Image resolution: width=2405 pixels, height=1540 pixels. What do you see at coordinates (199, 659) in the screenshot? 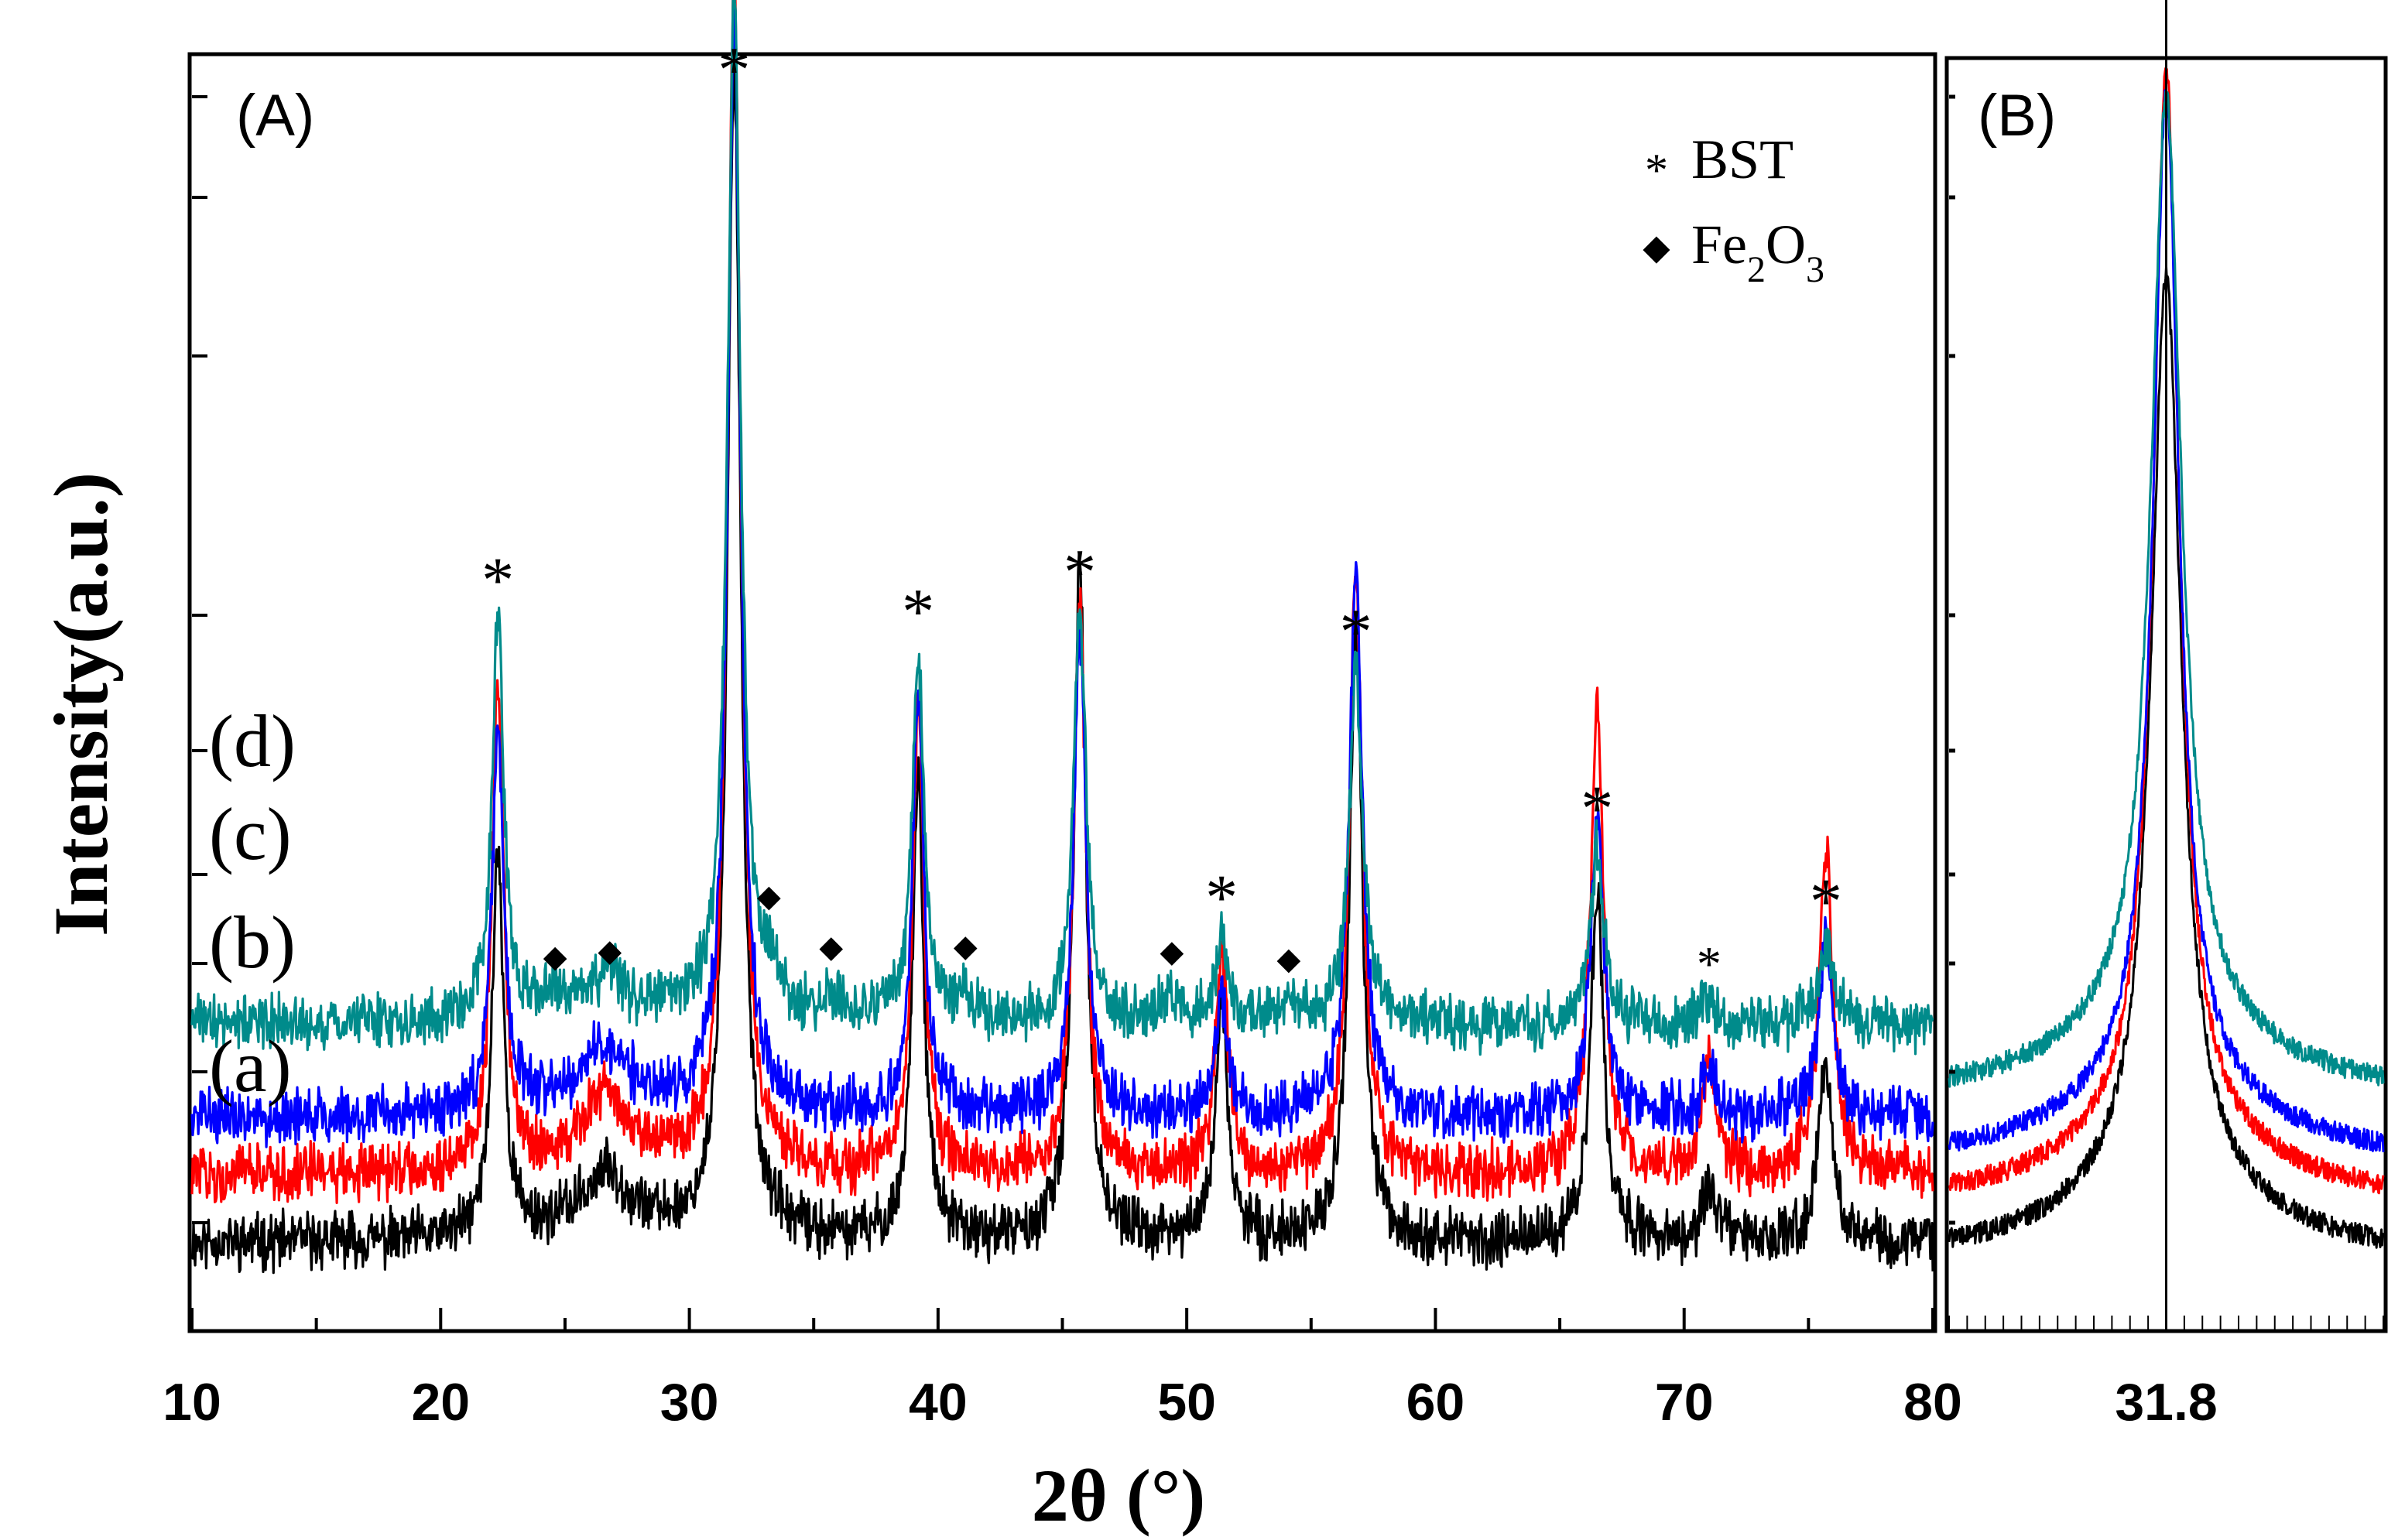
I see `panel-a-y-ticks` at bounding box center [199, 659].